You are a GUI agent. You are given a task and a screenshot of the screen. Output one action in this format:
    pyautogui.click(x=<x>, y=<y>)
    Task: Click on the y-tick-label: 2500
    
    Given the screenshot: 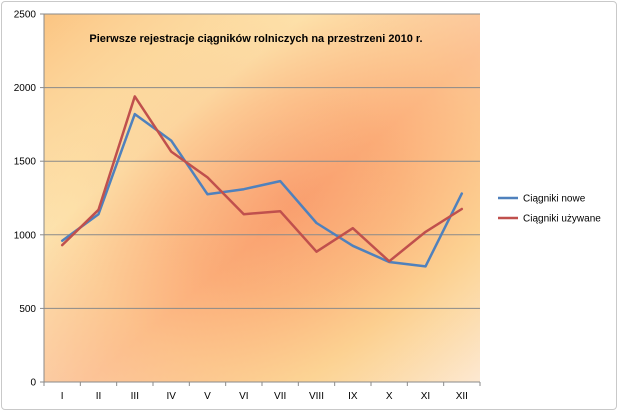 What is the action you would take?
    pyautogui.click(x=25, y=15)
    